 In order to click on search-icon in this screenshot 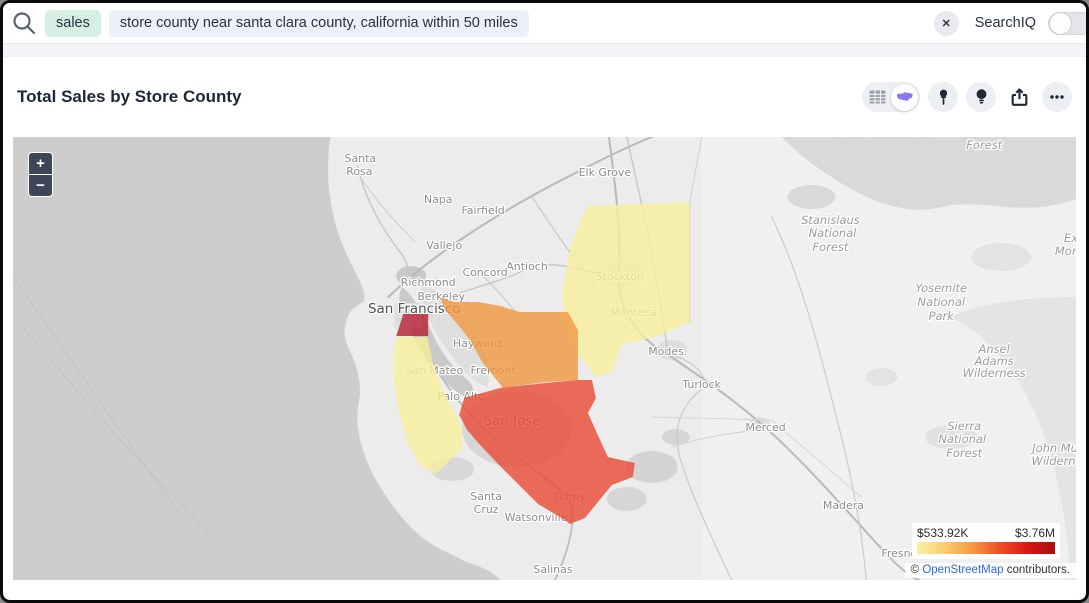, I will do `click(24, 23)`.